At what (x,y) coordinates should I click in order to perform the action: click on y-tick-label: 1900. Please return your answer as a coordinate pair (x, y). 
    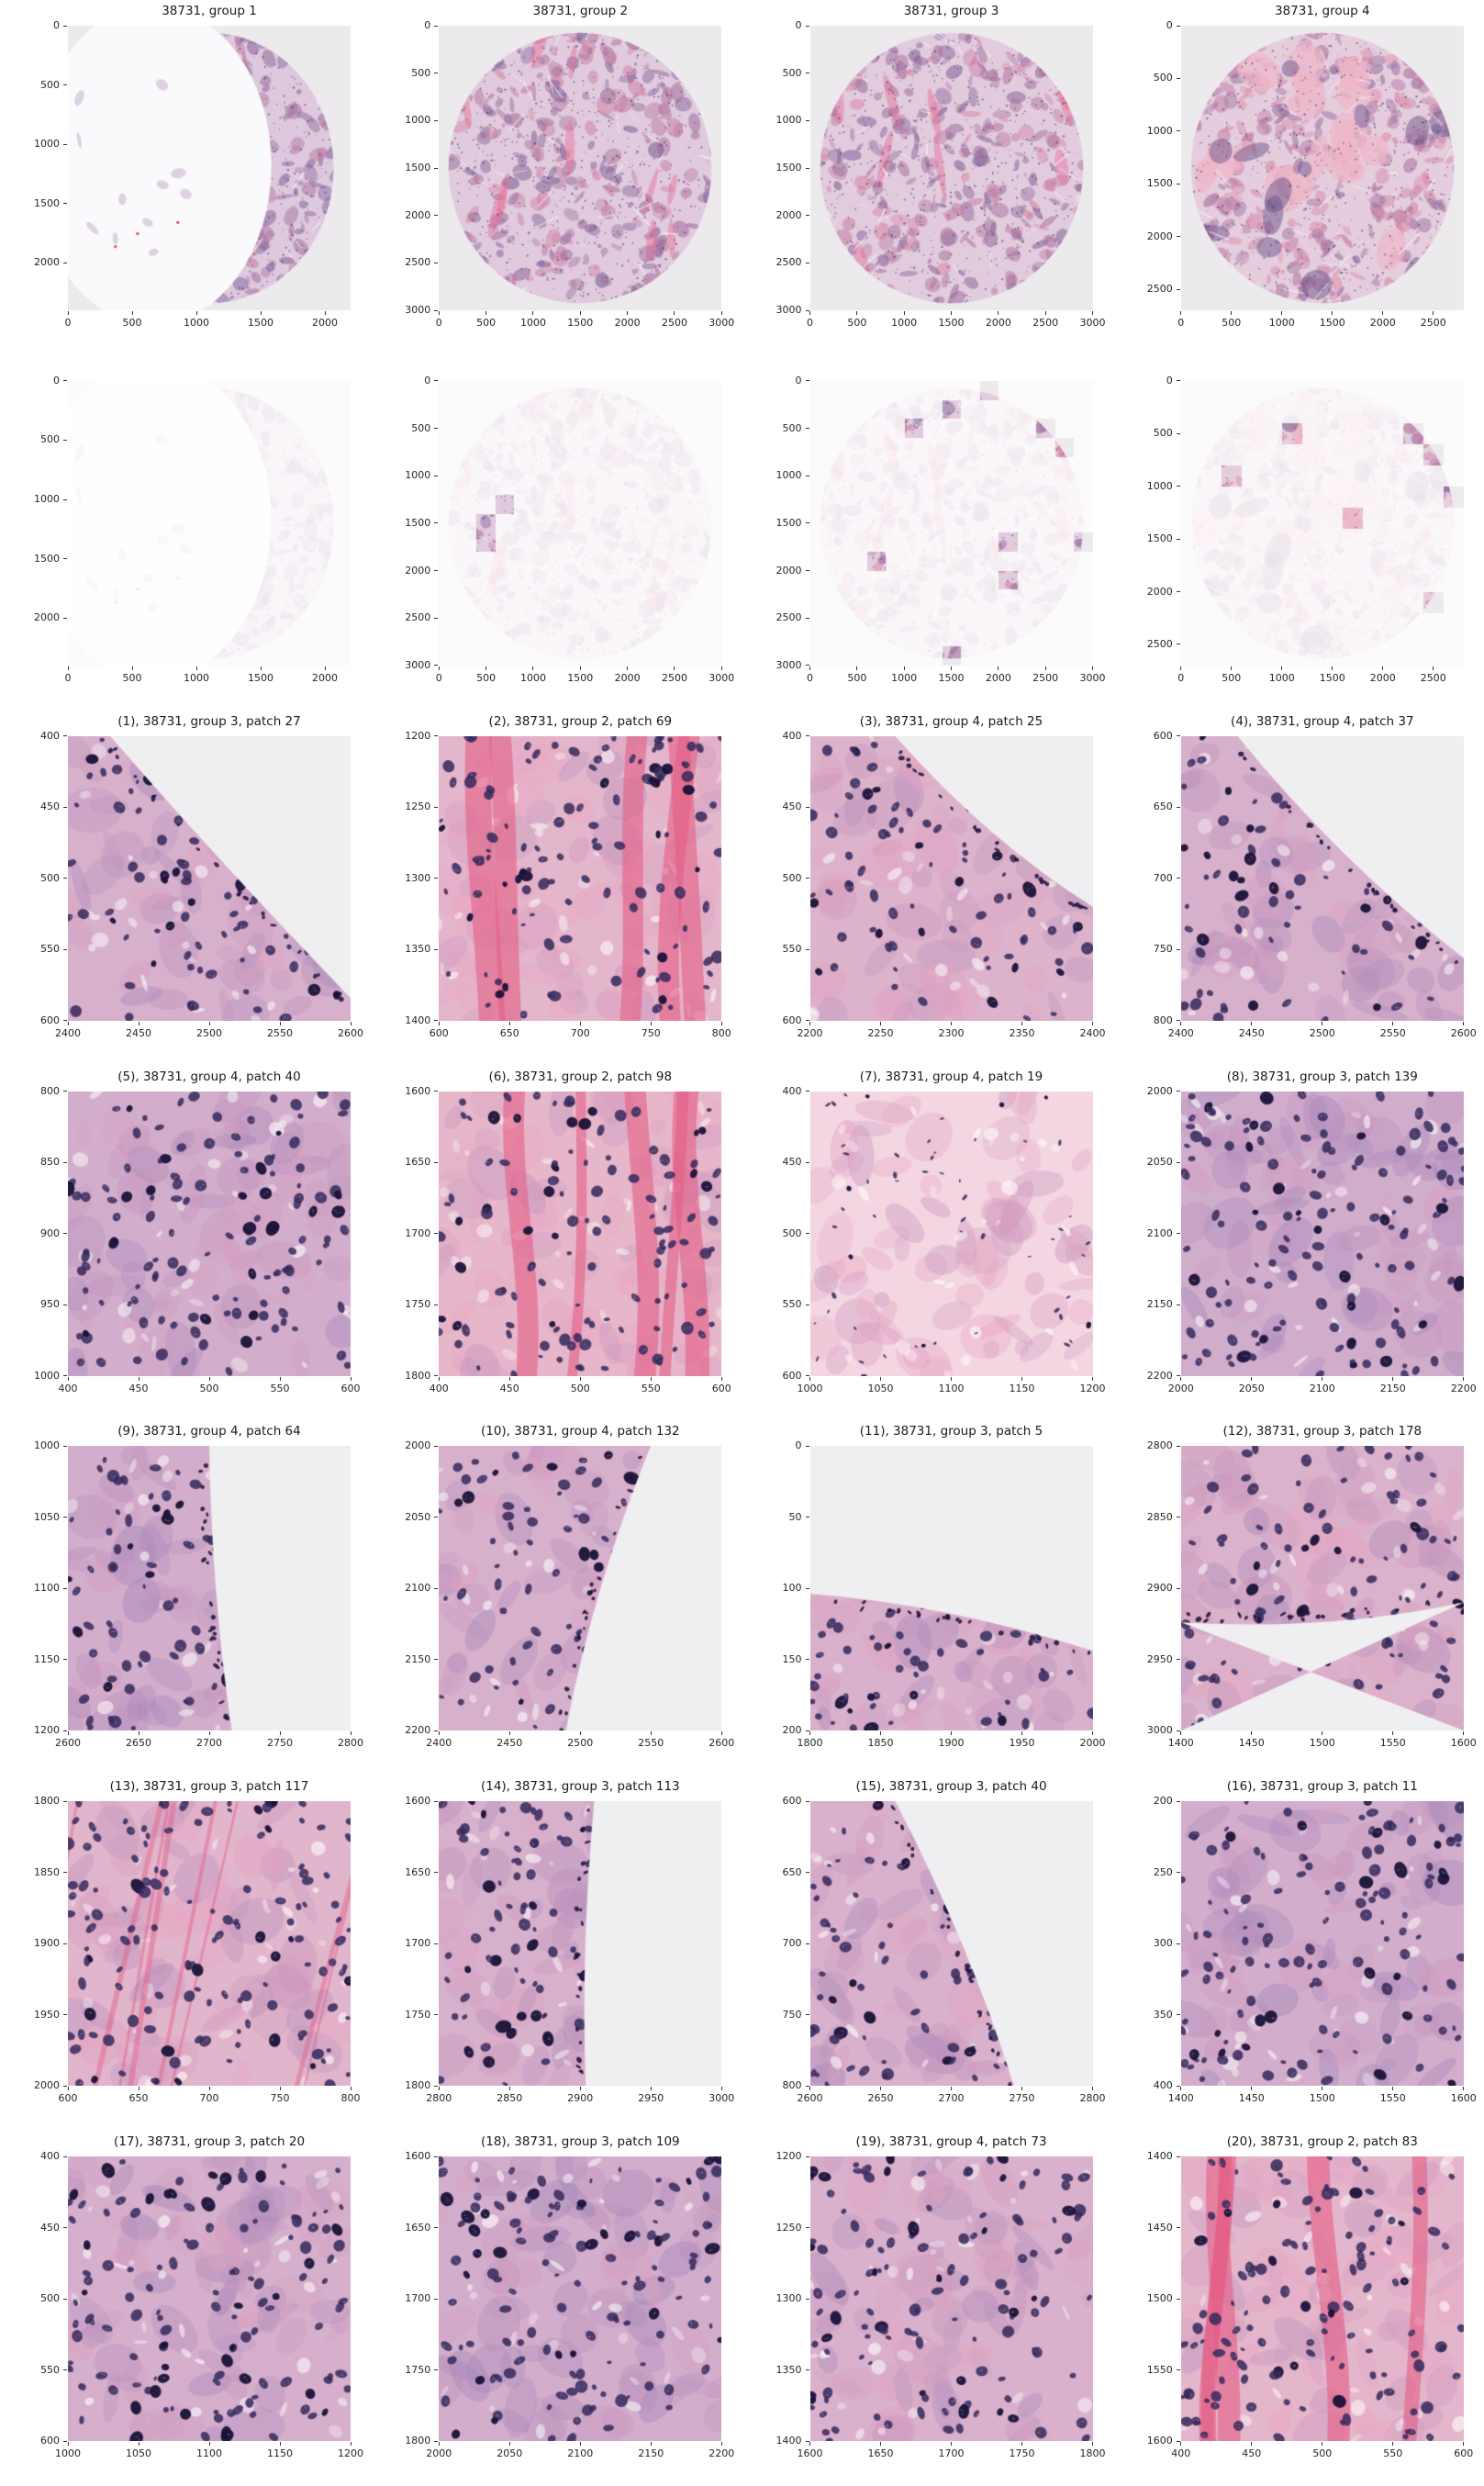
    Looking at the image, I should click on (47, 1943).